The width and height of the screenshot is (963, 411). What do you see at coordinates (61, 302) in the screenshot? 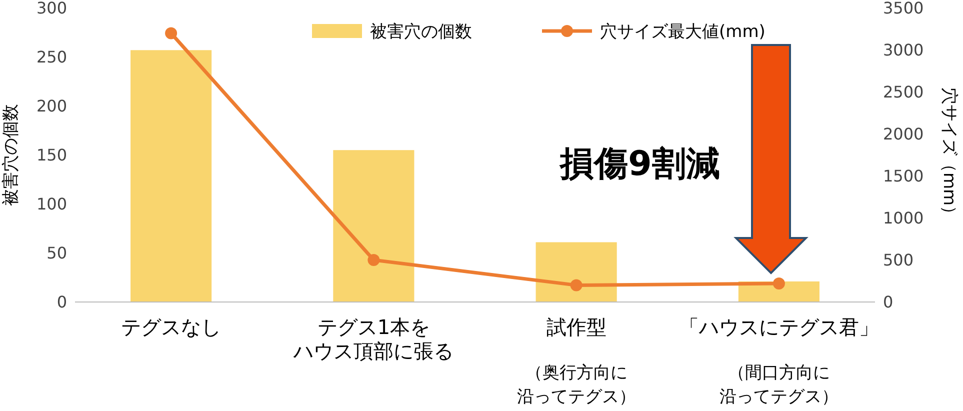
I see `y-tick-label: 0` at bounding box center [61, 302].